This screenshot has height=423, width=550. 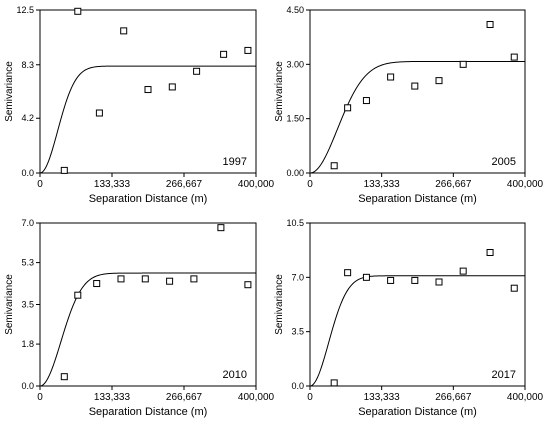 What do you see at coordinates (295, 223) in the screenshot?
I see `chart-3-y-tick-label: 10.5` at bounding box center [295, 223].